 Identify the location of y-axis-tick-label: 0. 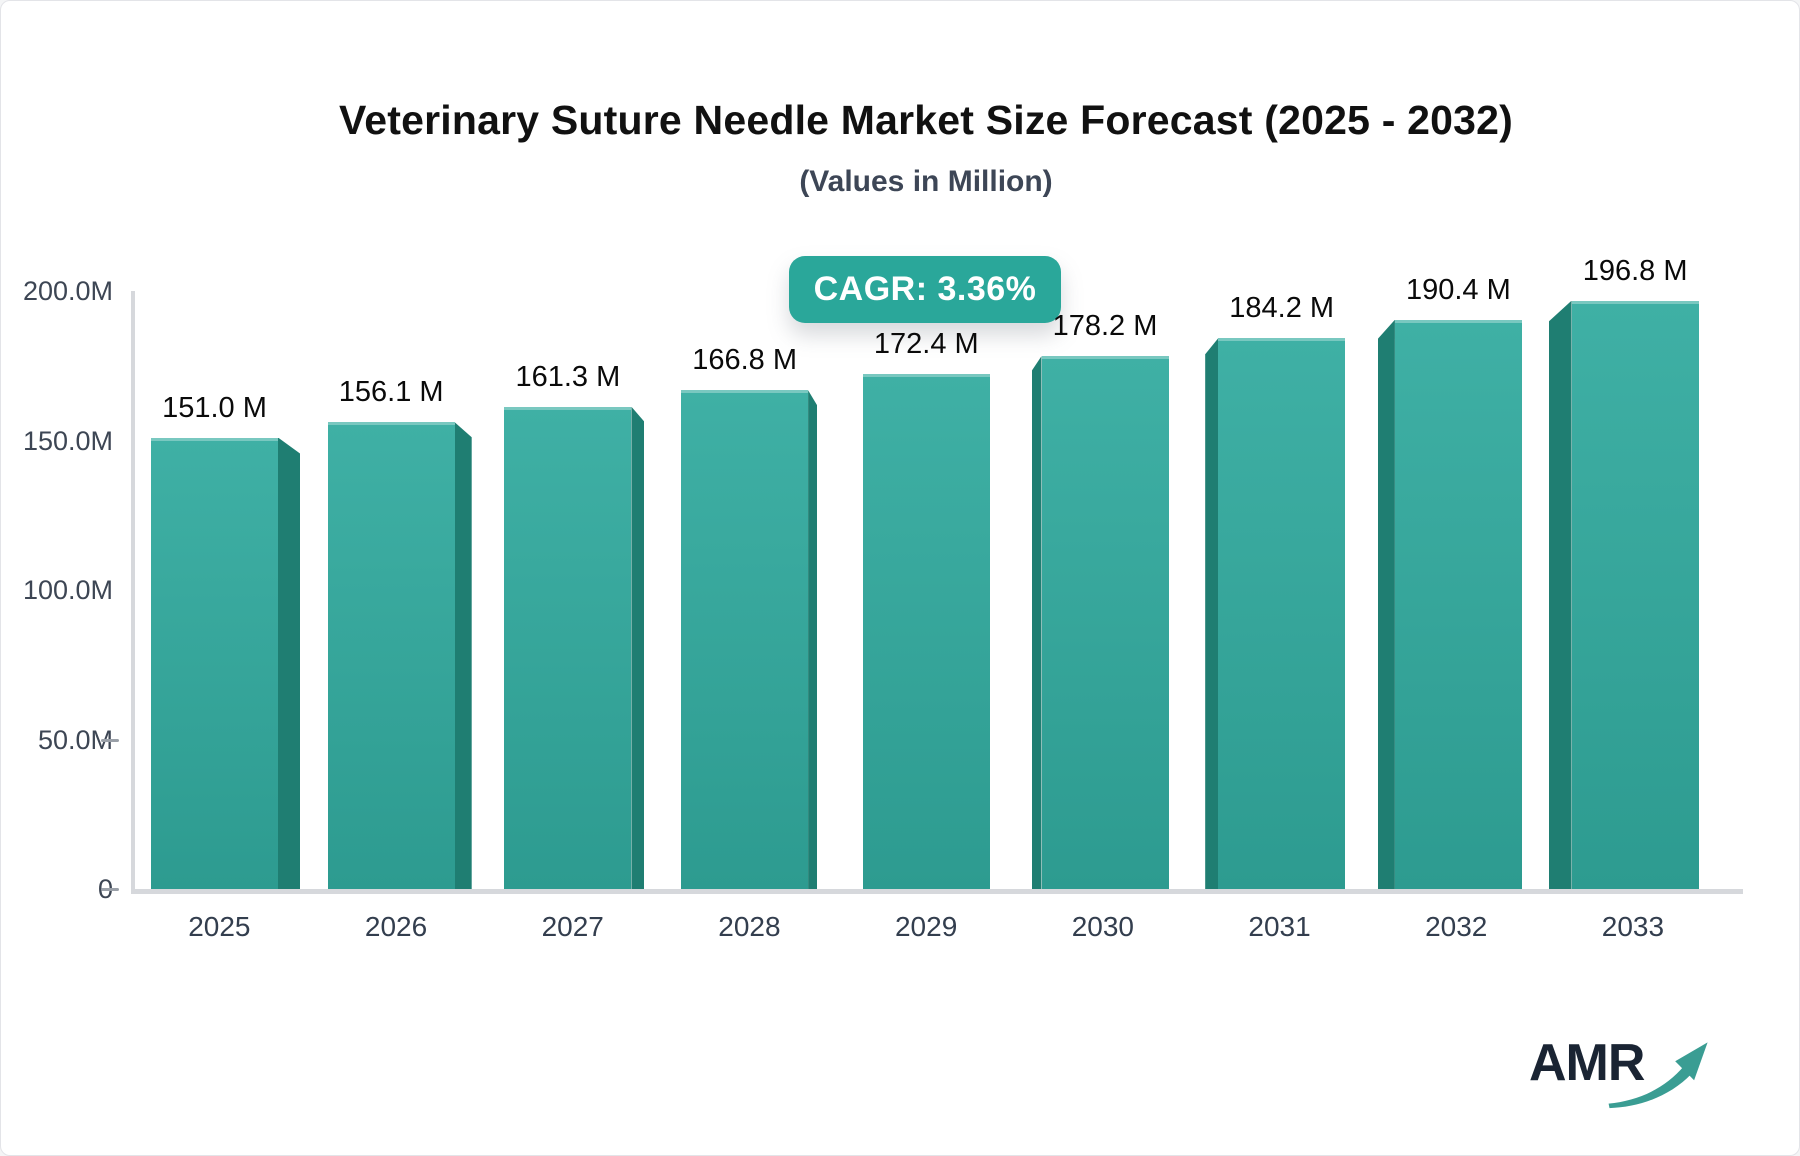
(57, 889).